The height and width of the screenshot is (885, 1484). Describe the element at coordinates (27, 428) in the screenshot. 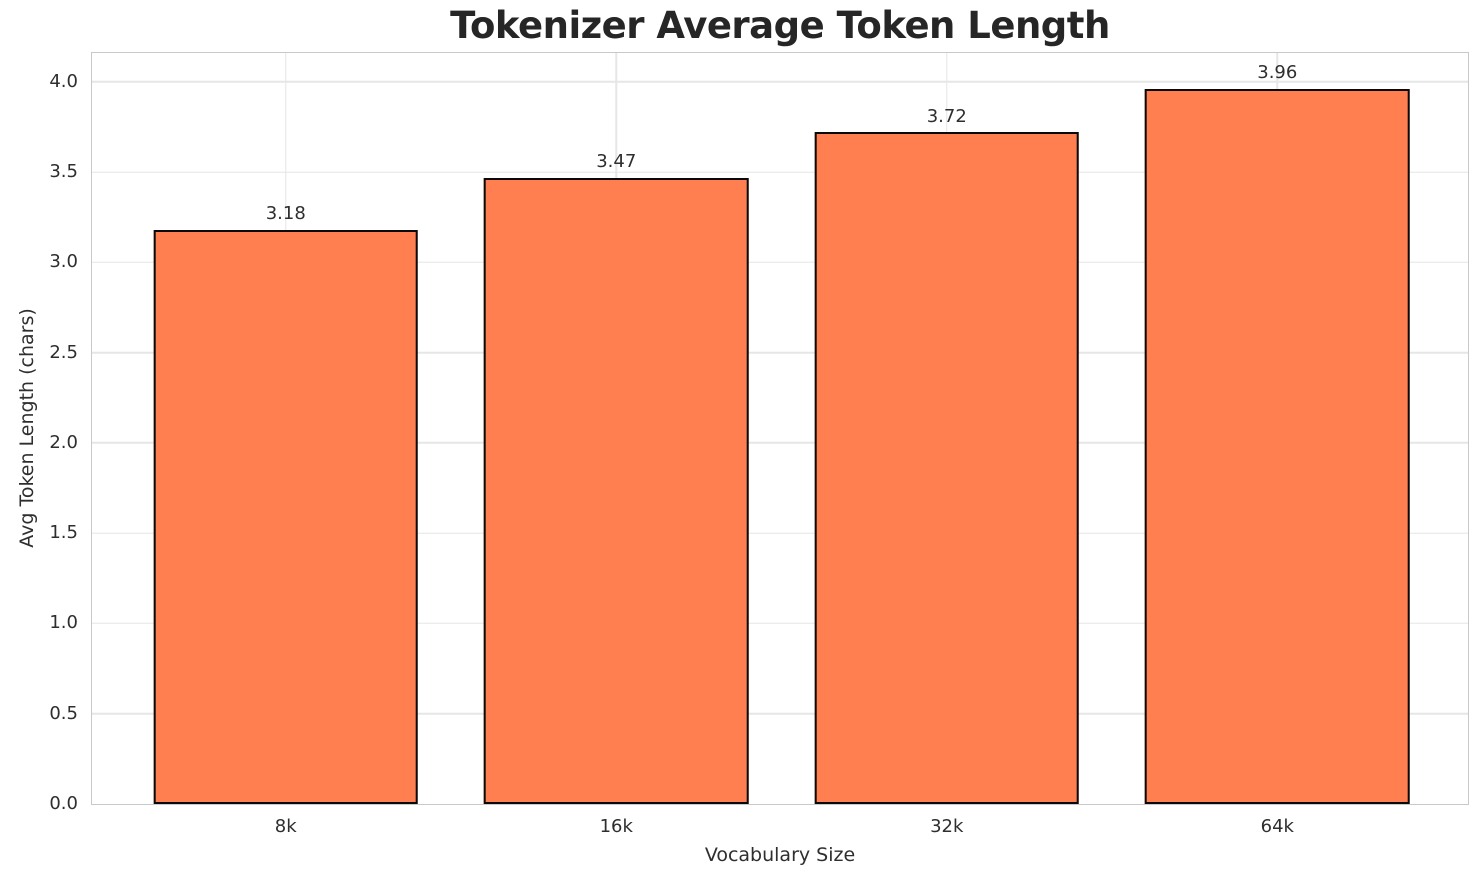

I see `y-axis-label: Avg Token Length (chars)` at that location.